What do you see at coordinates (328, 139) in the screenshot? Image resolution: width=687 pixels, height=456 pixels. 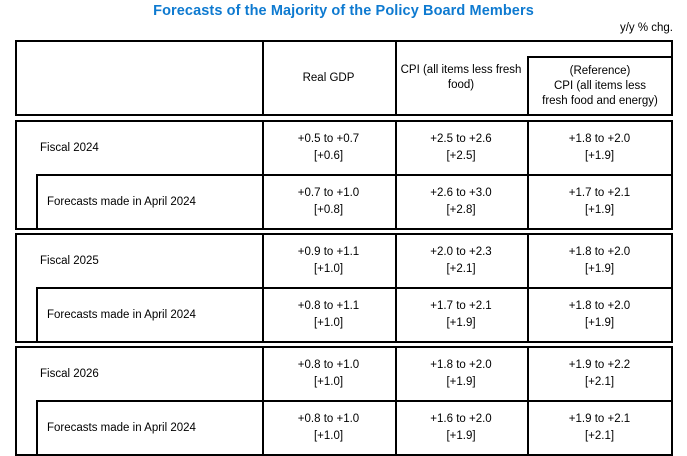 I see `forecast-range: +0.5 to +0.7` at bounding box center [328, 139].